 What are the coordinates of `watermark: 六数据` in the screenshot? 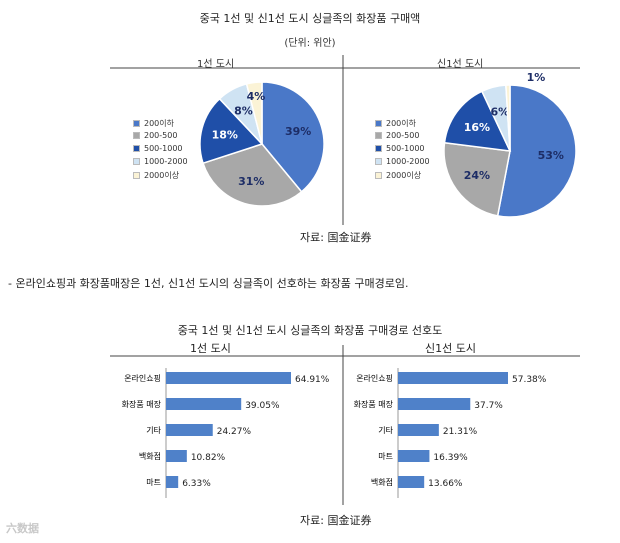 It's located at (22, 528).